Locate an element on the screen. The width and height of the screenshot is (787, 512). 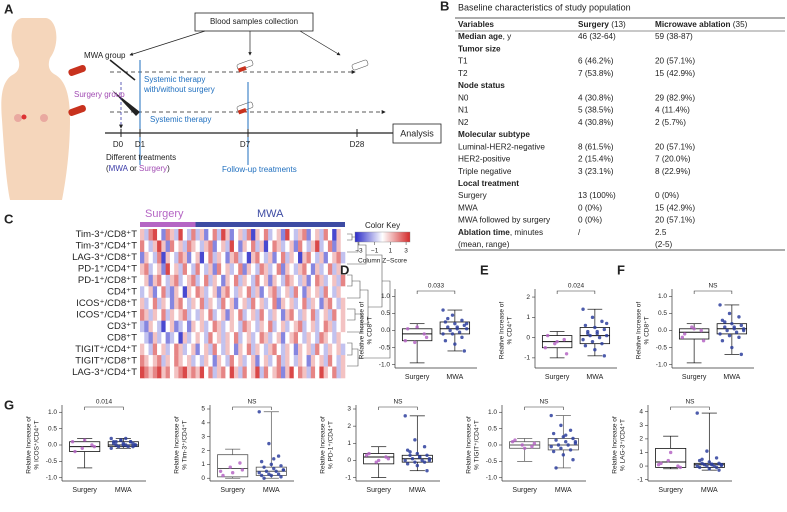
table-cell: / is located at coordinates (579, 232).